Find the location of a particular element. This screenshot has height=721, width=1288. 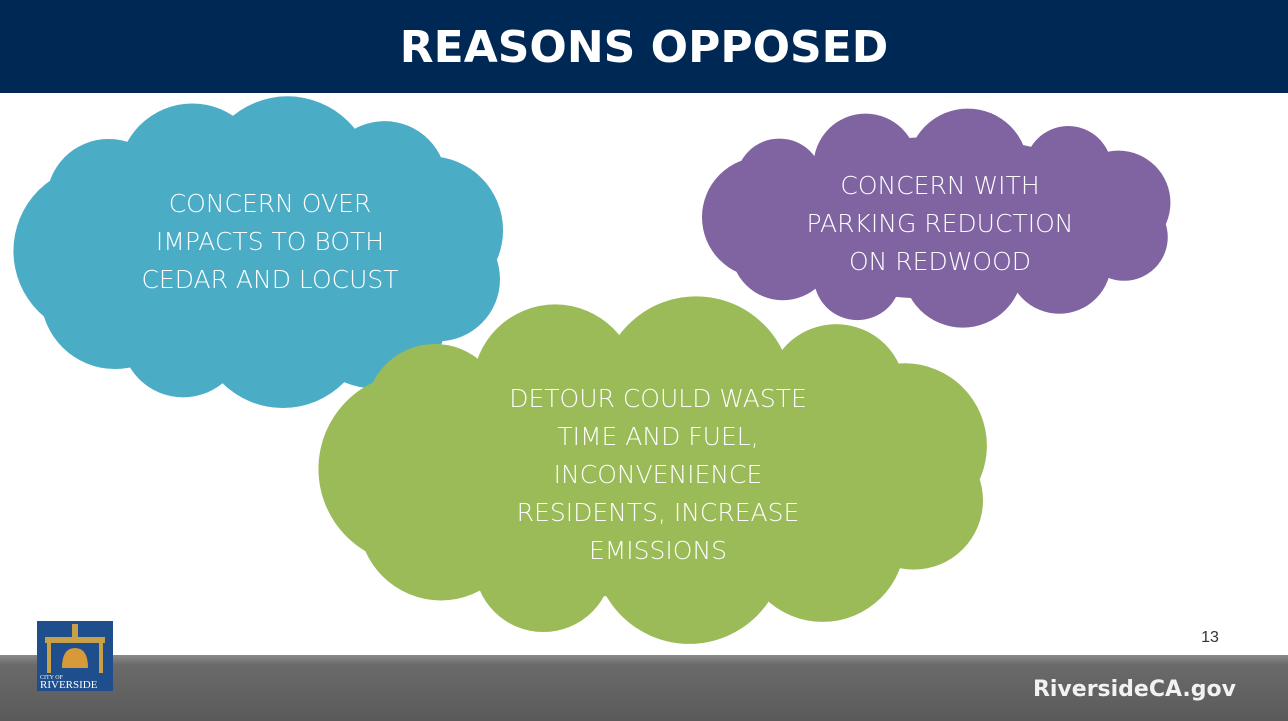

cloud: CONCERN WITH PARKING REDUCTION ON REDWOOD is located at coordinates (936, 218).